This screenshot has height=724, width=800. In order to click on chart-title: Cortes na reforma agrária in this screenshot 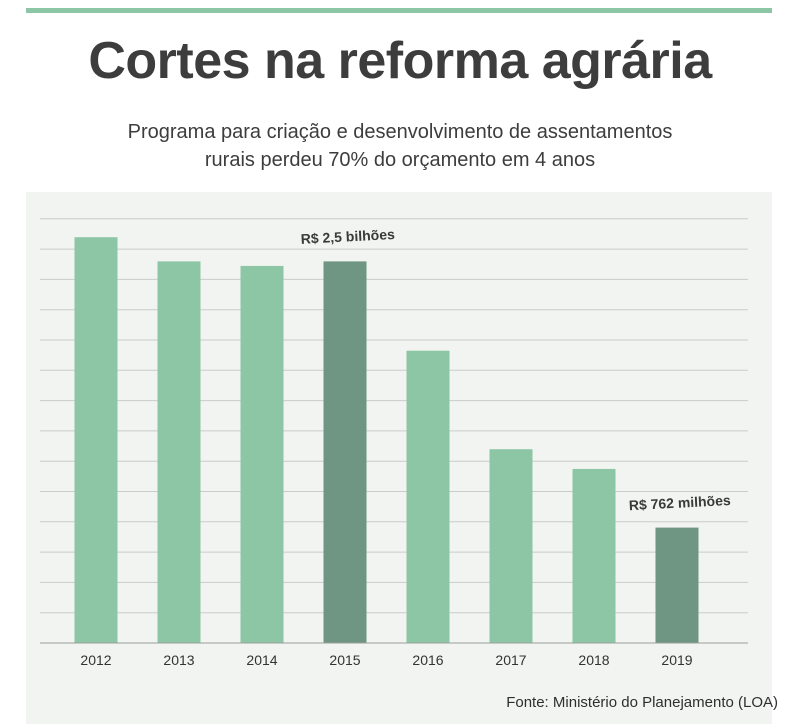, I will do `click(400, 61)`.